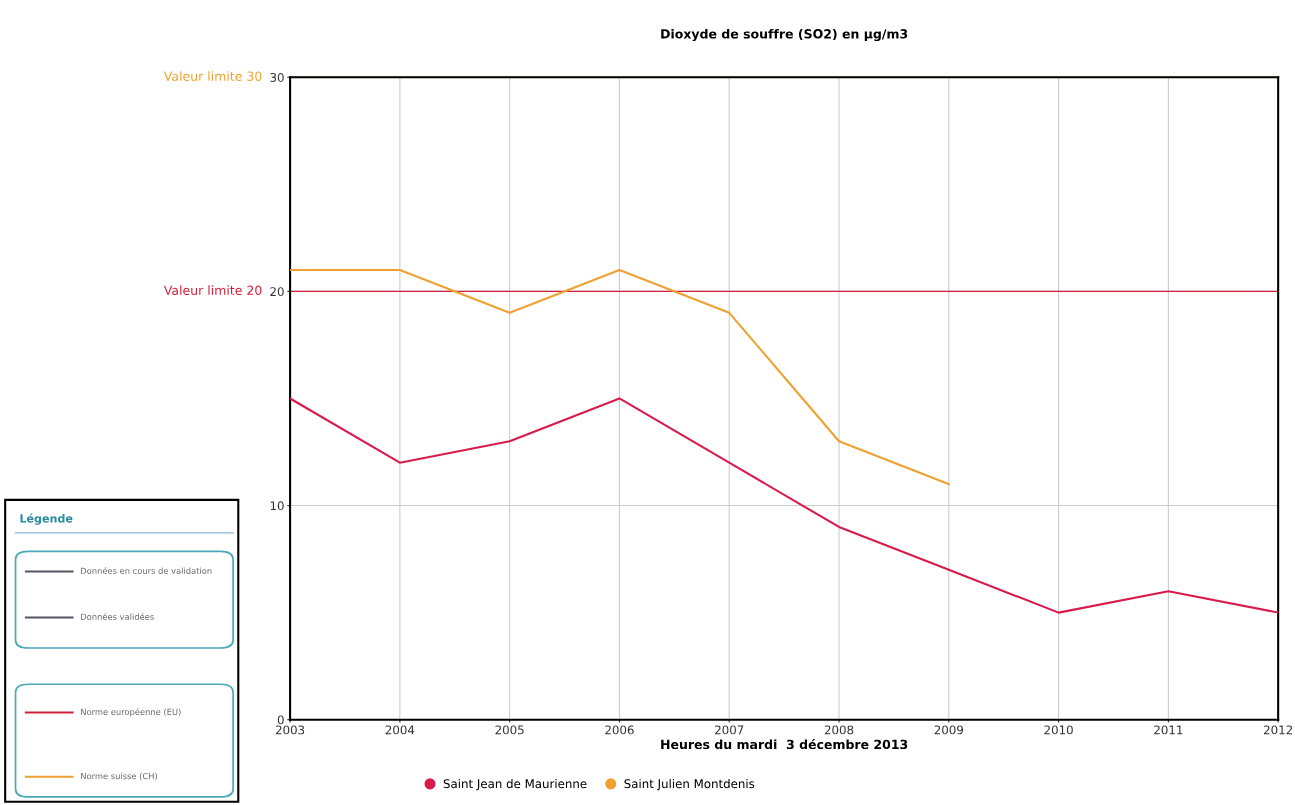  I want to click on x-tick-label: 2008, so click(839, 730).